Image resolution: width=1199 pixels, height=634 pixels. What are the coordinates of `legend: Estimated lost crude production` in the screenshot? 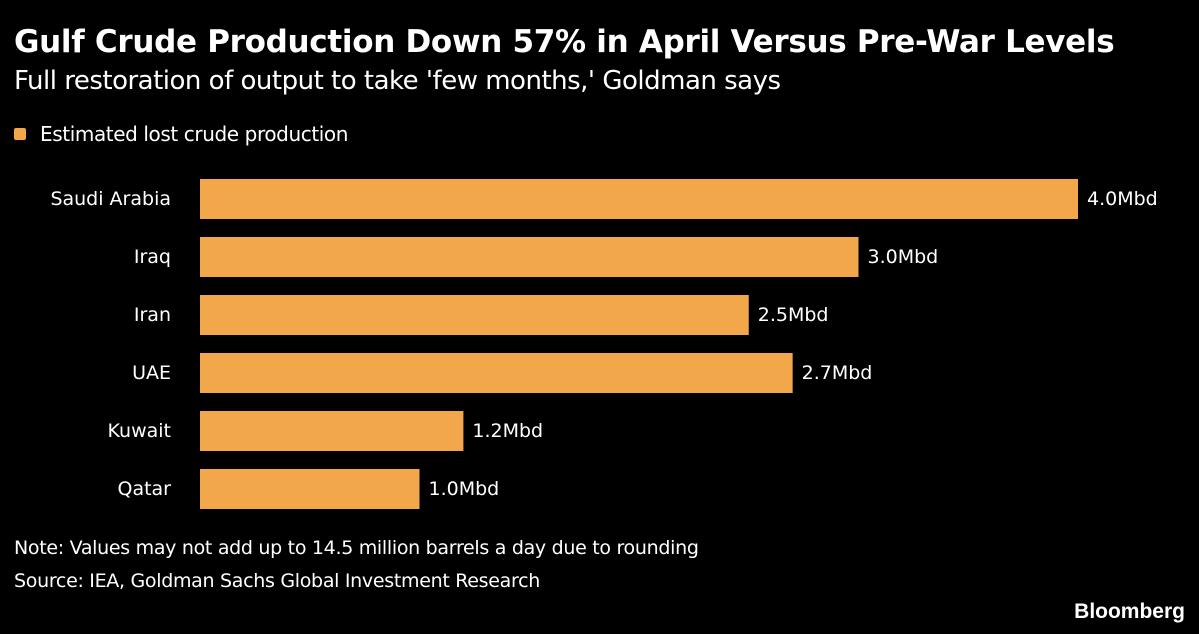 It's located at (181, 134).